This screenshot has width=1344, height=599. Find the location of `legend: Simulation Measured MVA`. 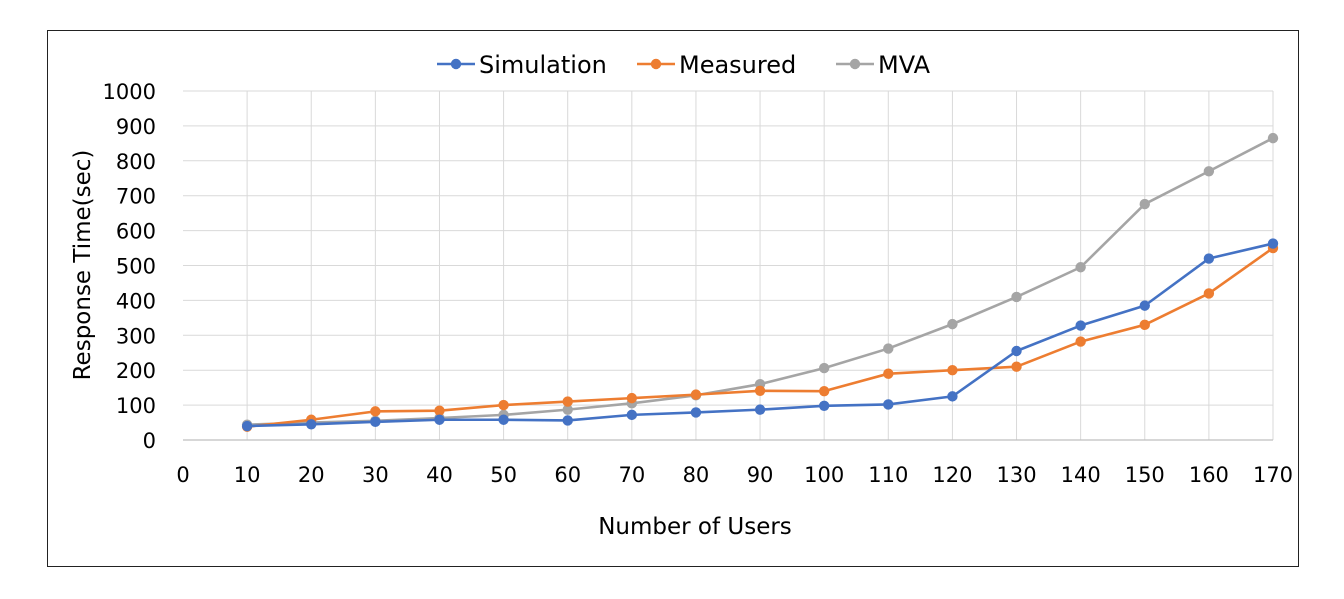

legend: Simulation Measured MVA is located at coordinates (684, 65).